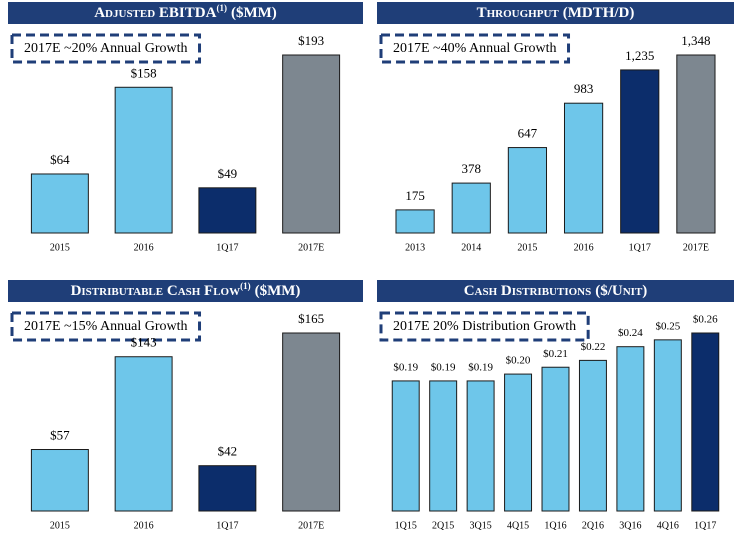 The width and height of the screenshot is (741, 557). I want to click on annotation: 2017E ~15% Annual Growth, so click(106, 326).